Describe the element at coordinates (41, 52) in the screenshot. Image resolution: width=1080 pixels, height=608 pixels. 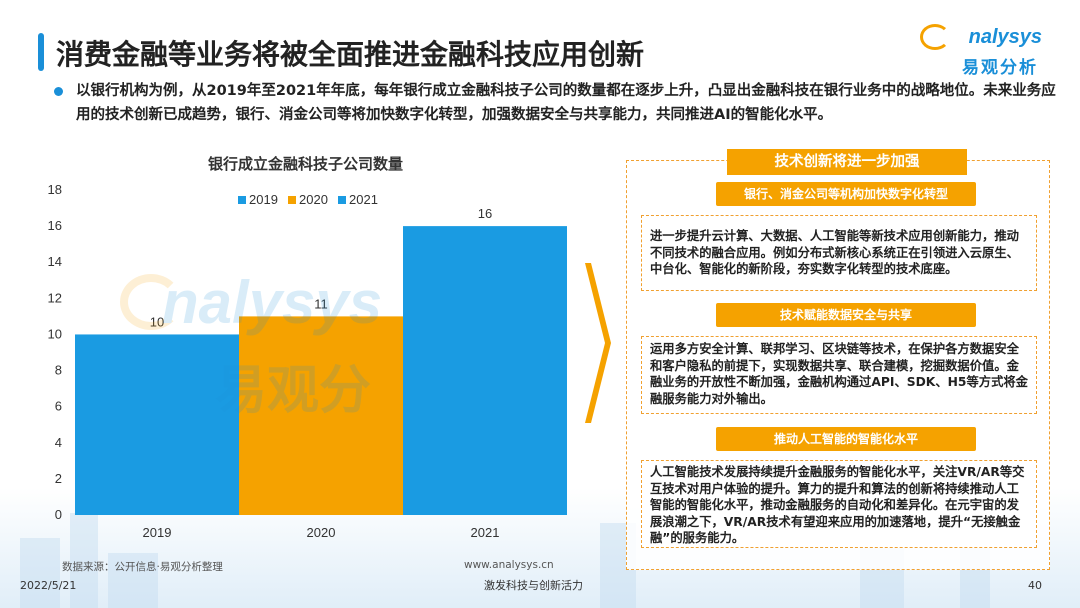
I see `title-accent-bar` at that location.